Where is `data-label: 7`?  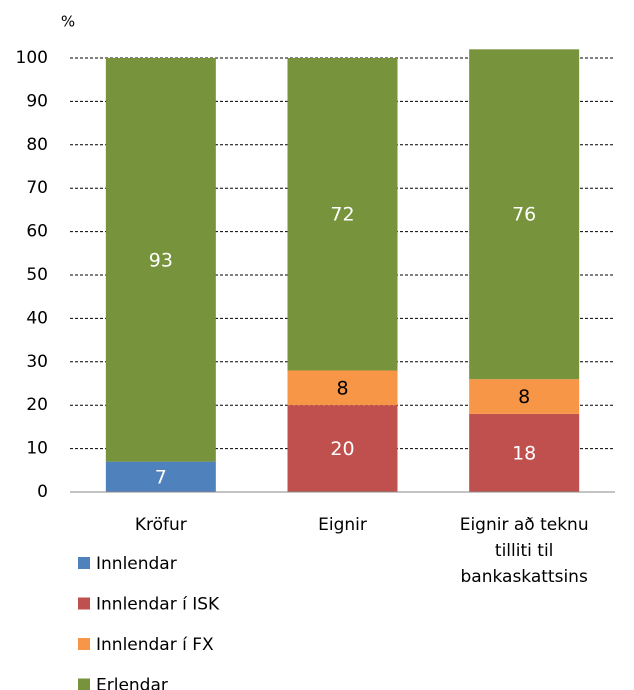 data-label: 7 is located at coordinates (161, 477).